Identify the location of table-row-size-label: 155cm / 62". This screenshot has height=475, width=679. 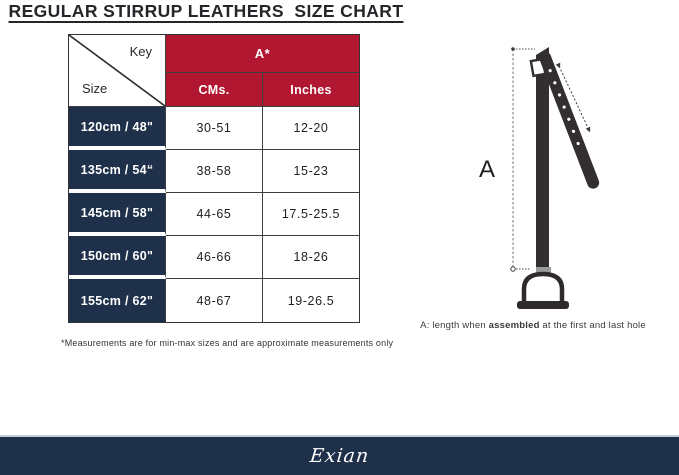
(117, 300).